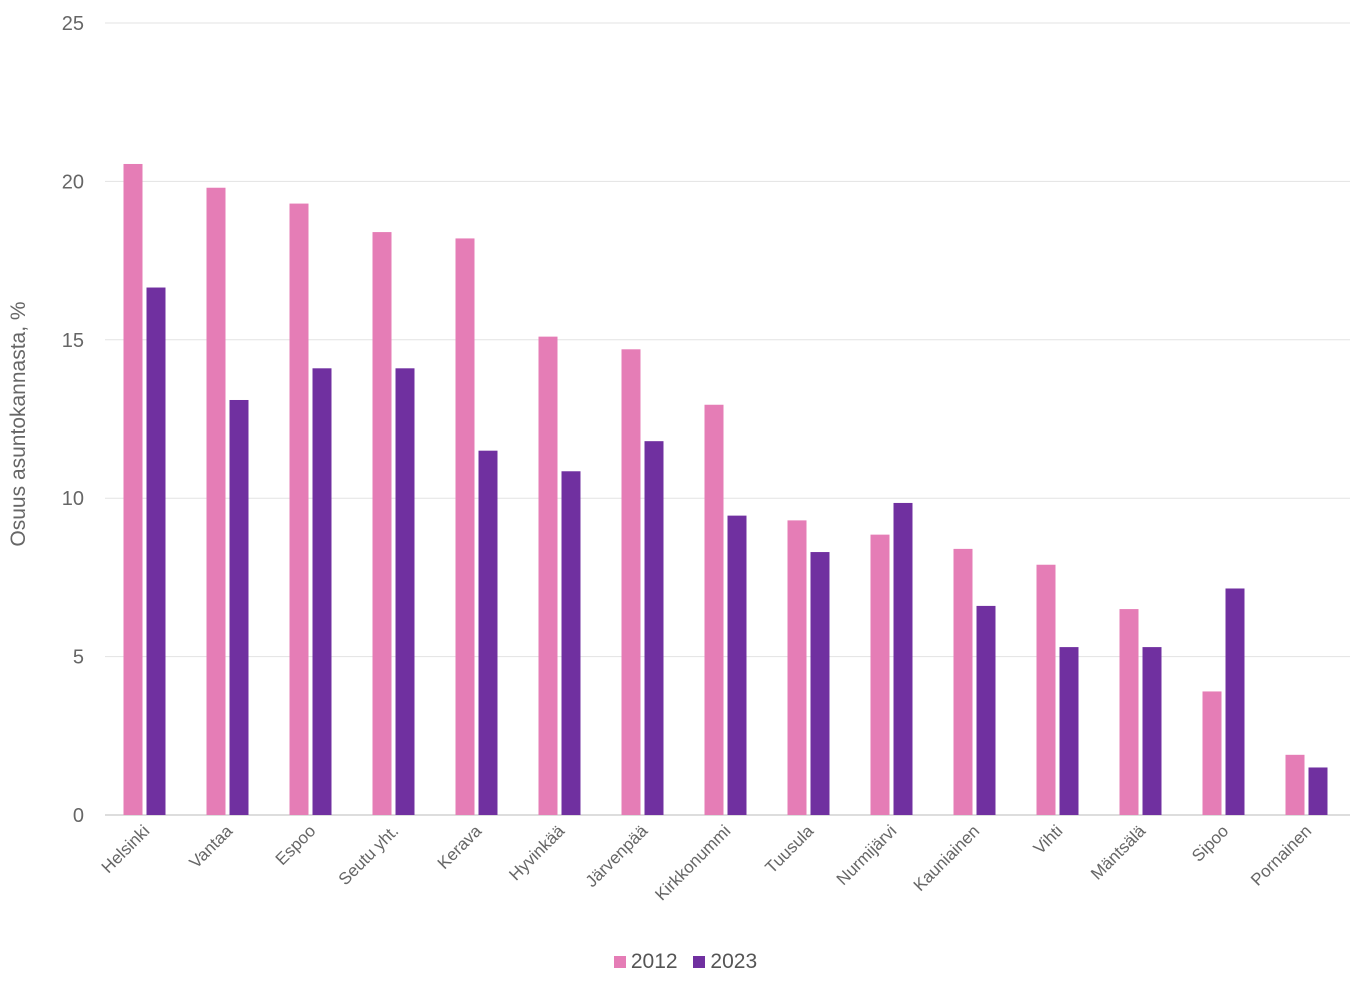  What do you see at coordinates (78, 658) in the screenshot?
I see `y-tick-label: 5` at bounding box center [78, 658].